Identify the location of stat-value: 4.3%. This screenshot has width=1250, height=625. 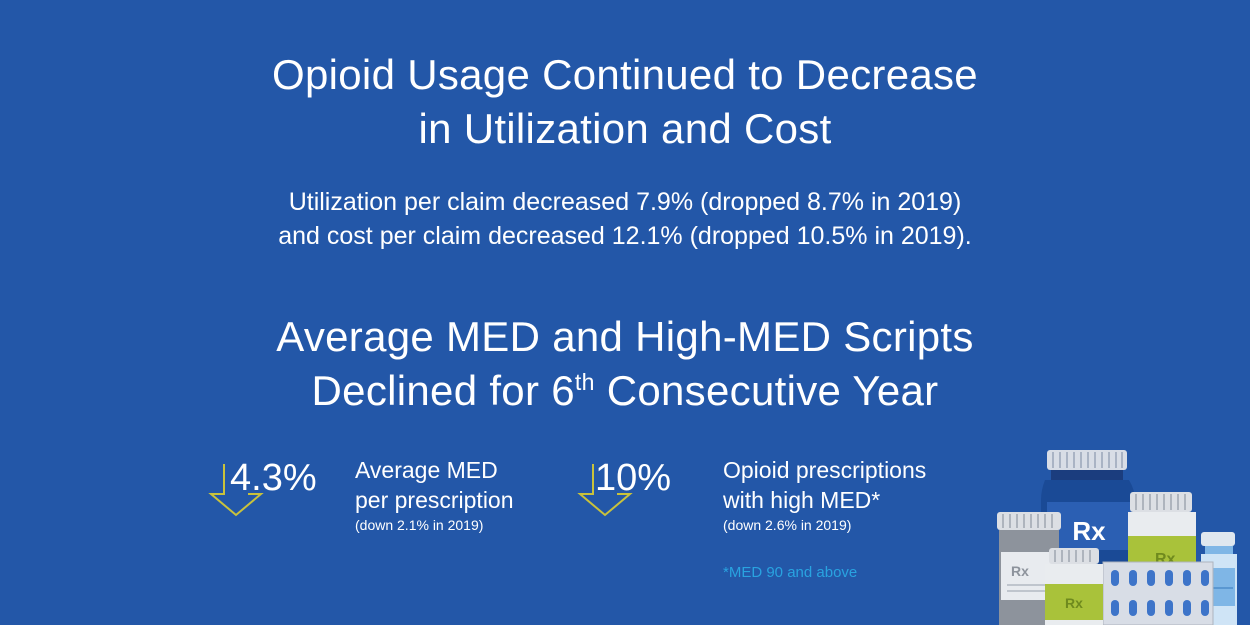
(273, 478).